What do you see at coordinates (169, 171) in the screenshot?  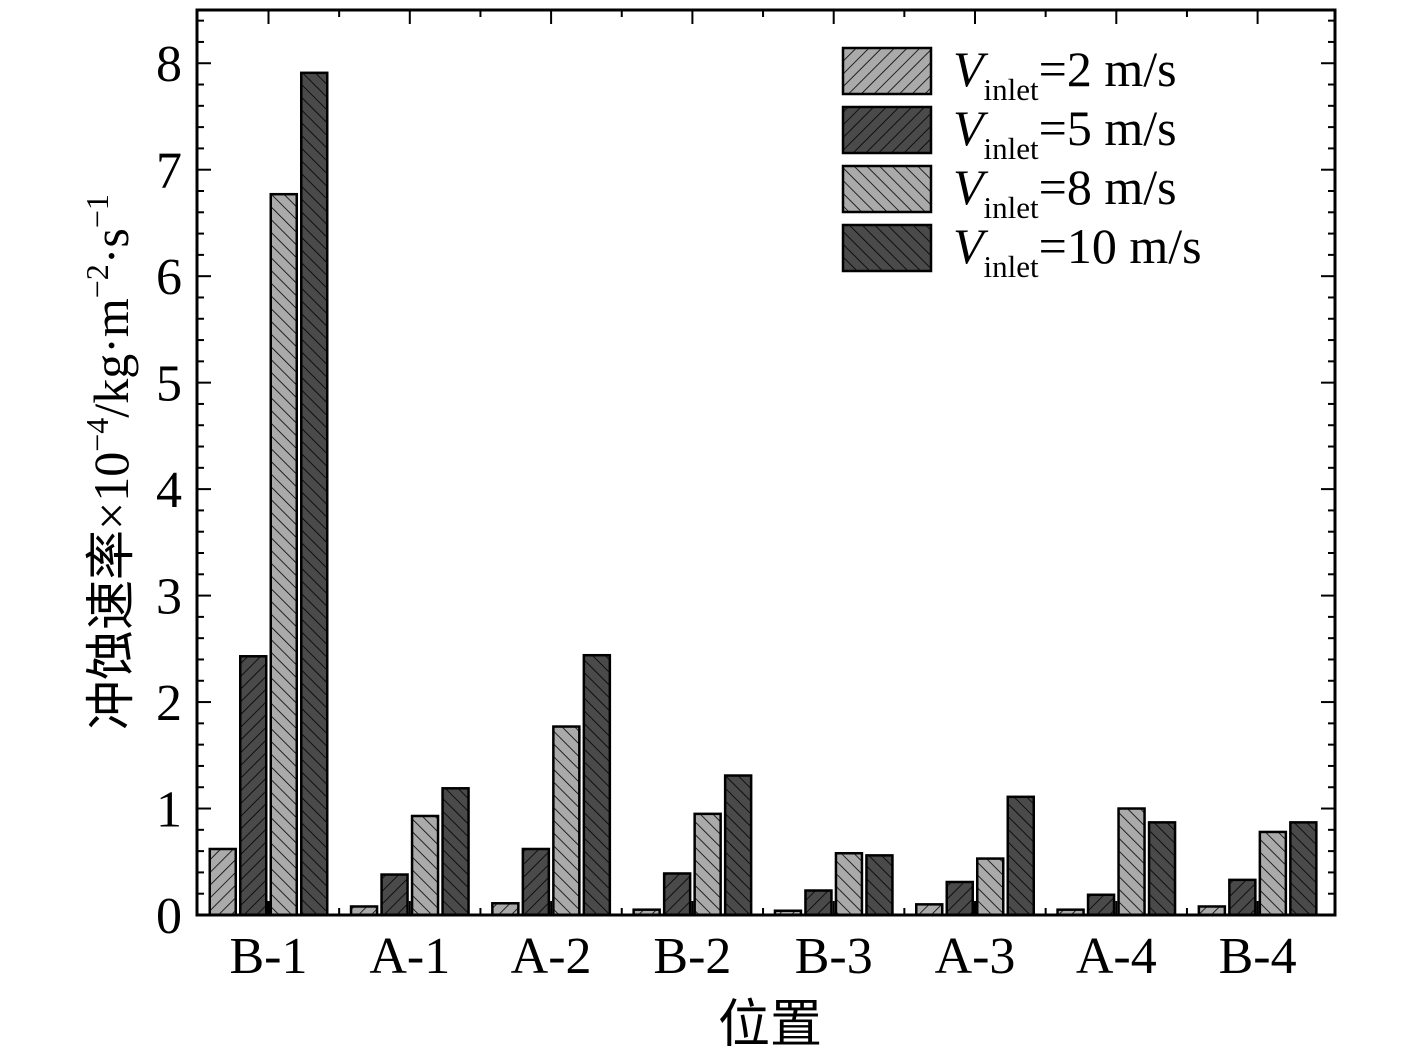 I see `y-tick-label: 7` at bounding box center [169, 171].